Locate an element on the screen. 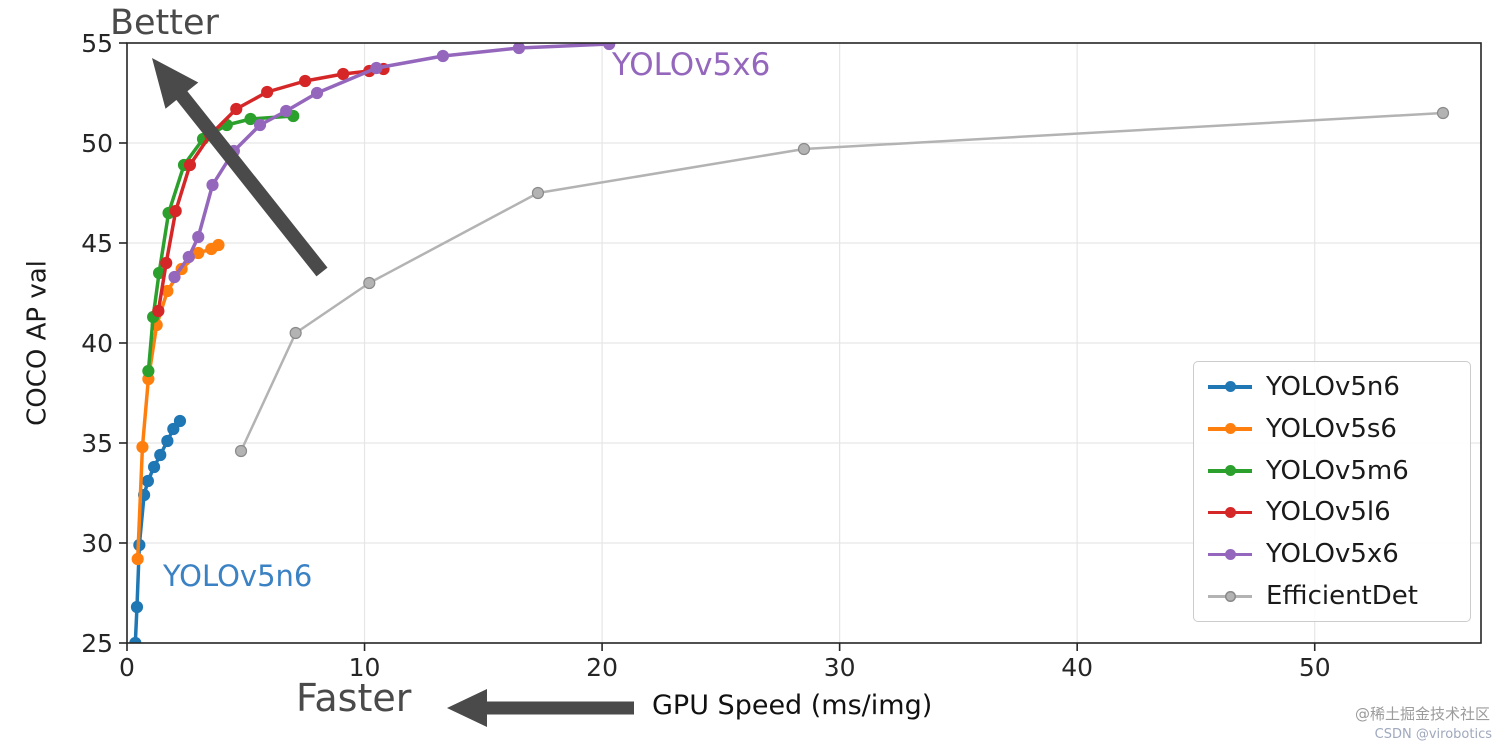 This screenshot has width=1512, height=756. legend-label: YOLOv5x6 is located at coordinates (1332, 554).